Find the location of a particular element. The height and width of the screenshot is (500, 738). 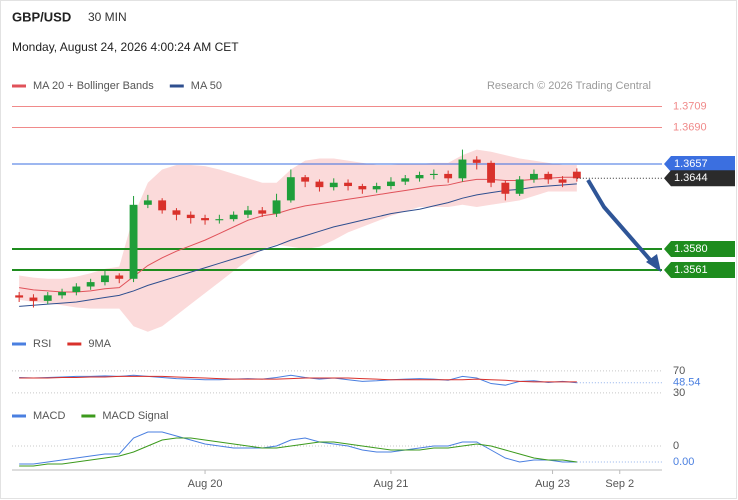

last-price-label: 1.3644 is located at coordinates (691, 178).